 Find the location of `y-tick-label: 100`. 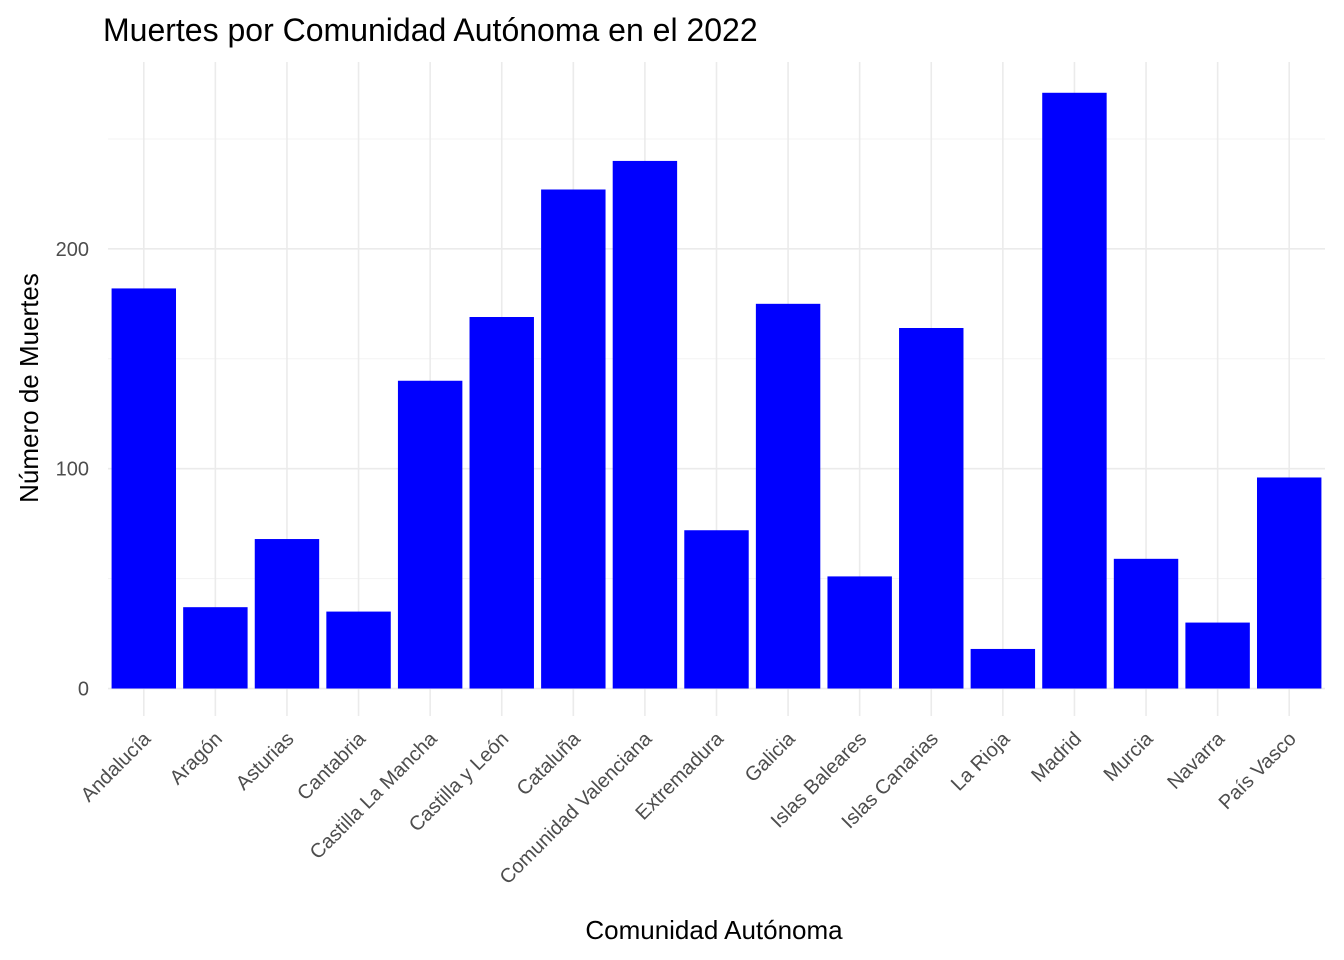

y-tick-label: 100 is located at coordinates (72, 470).